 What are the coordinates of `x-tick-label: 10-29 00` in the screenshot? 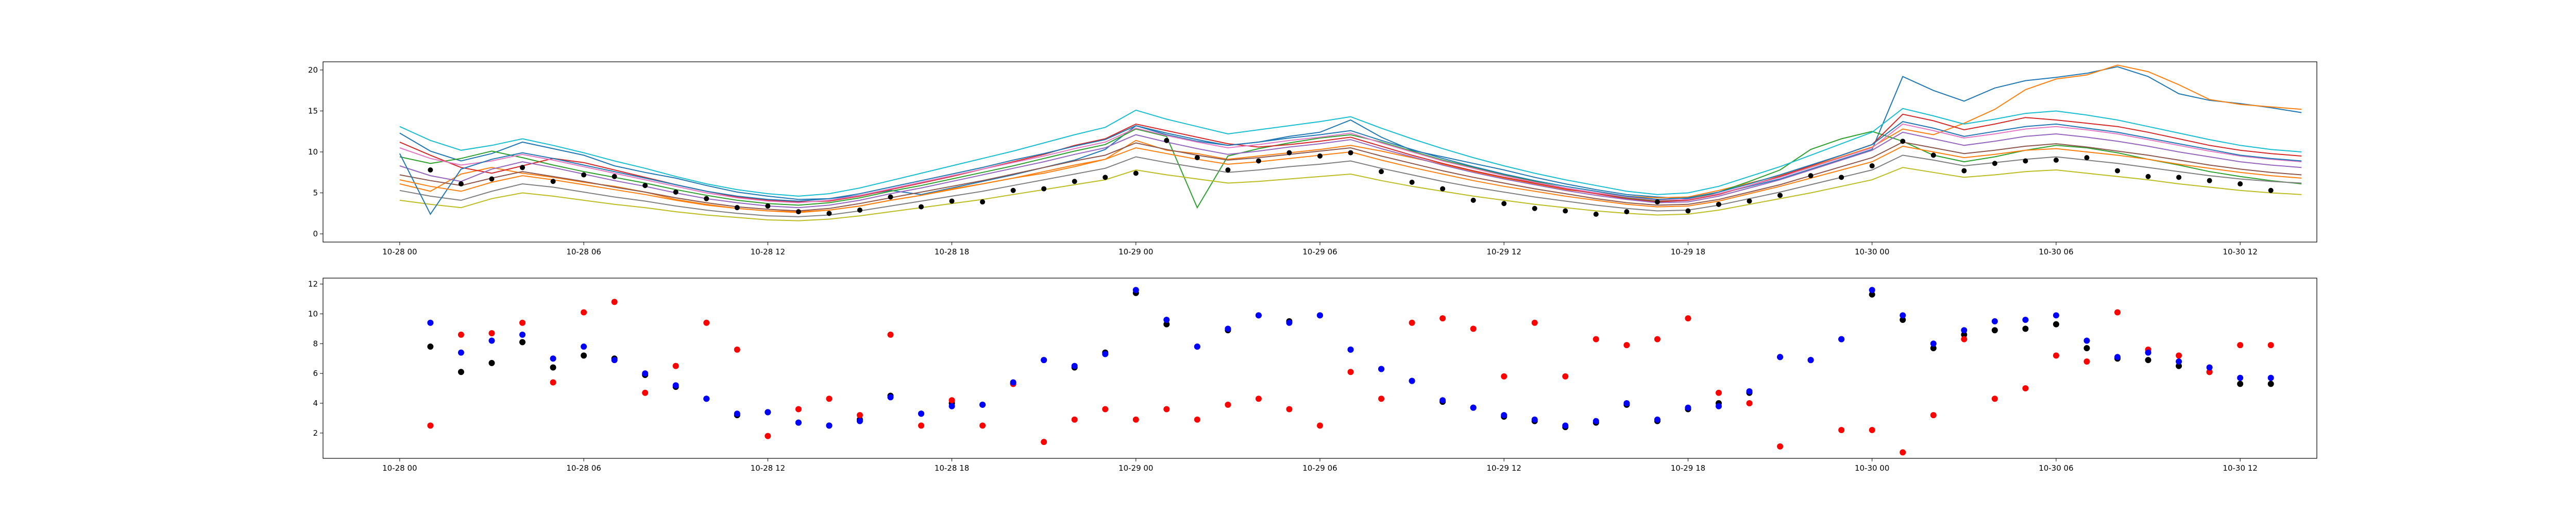 It's located at (1135, 468).